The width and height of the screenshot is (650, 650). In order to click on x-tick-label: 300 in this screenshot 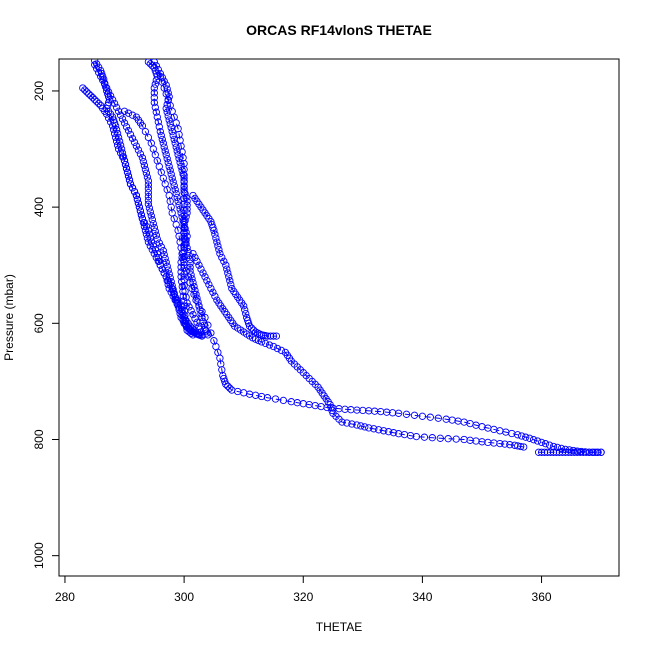, I will do `click(184, 597)`.